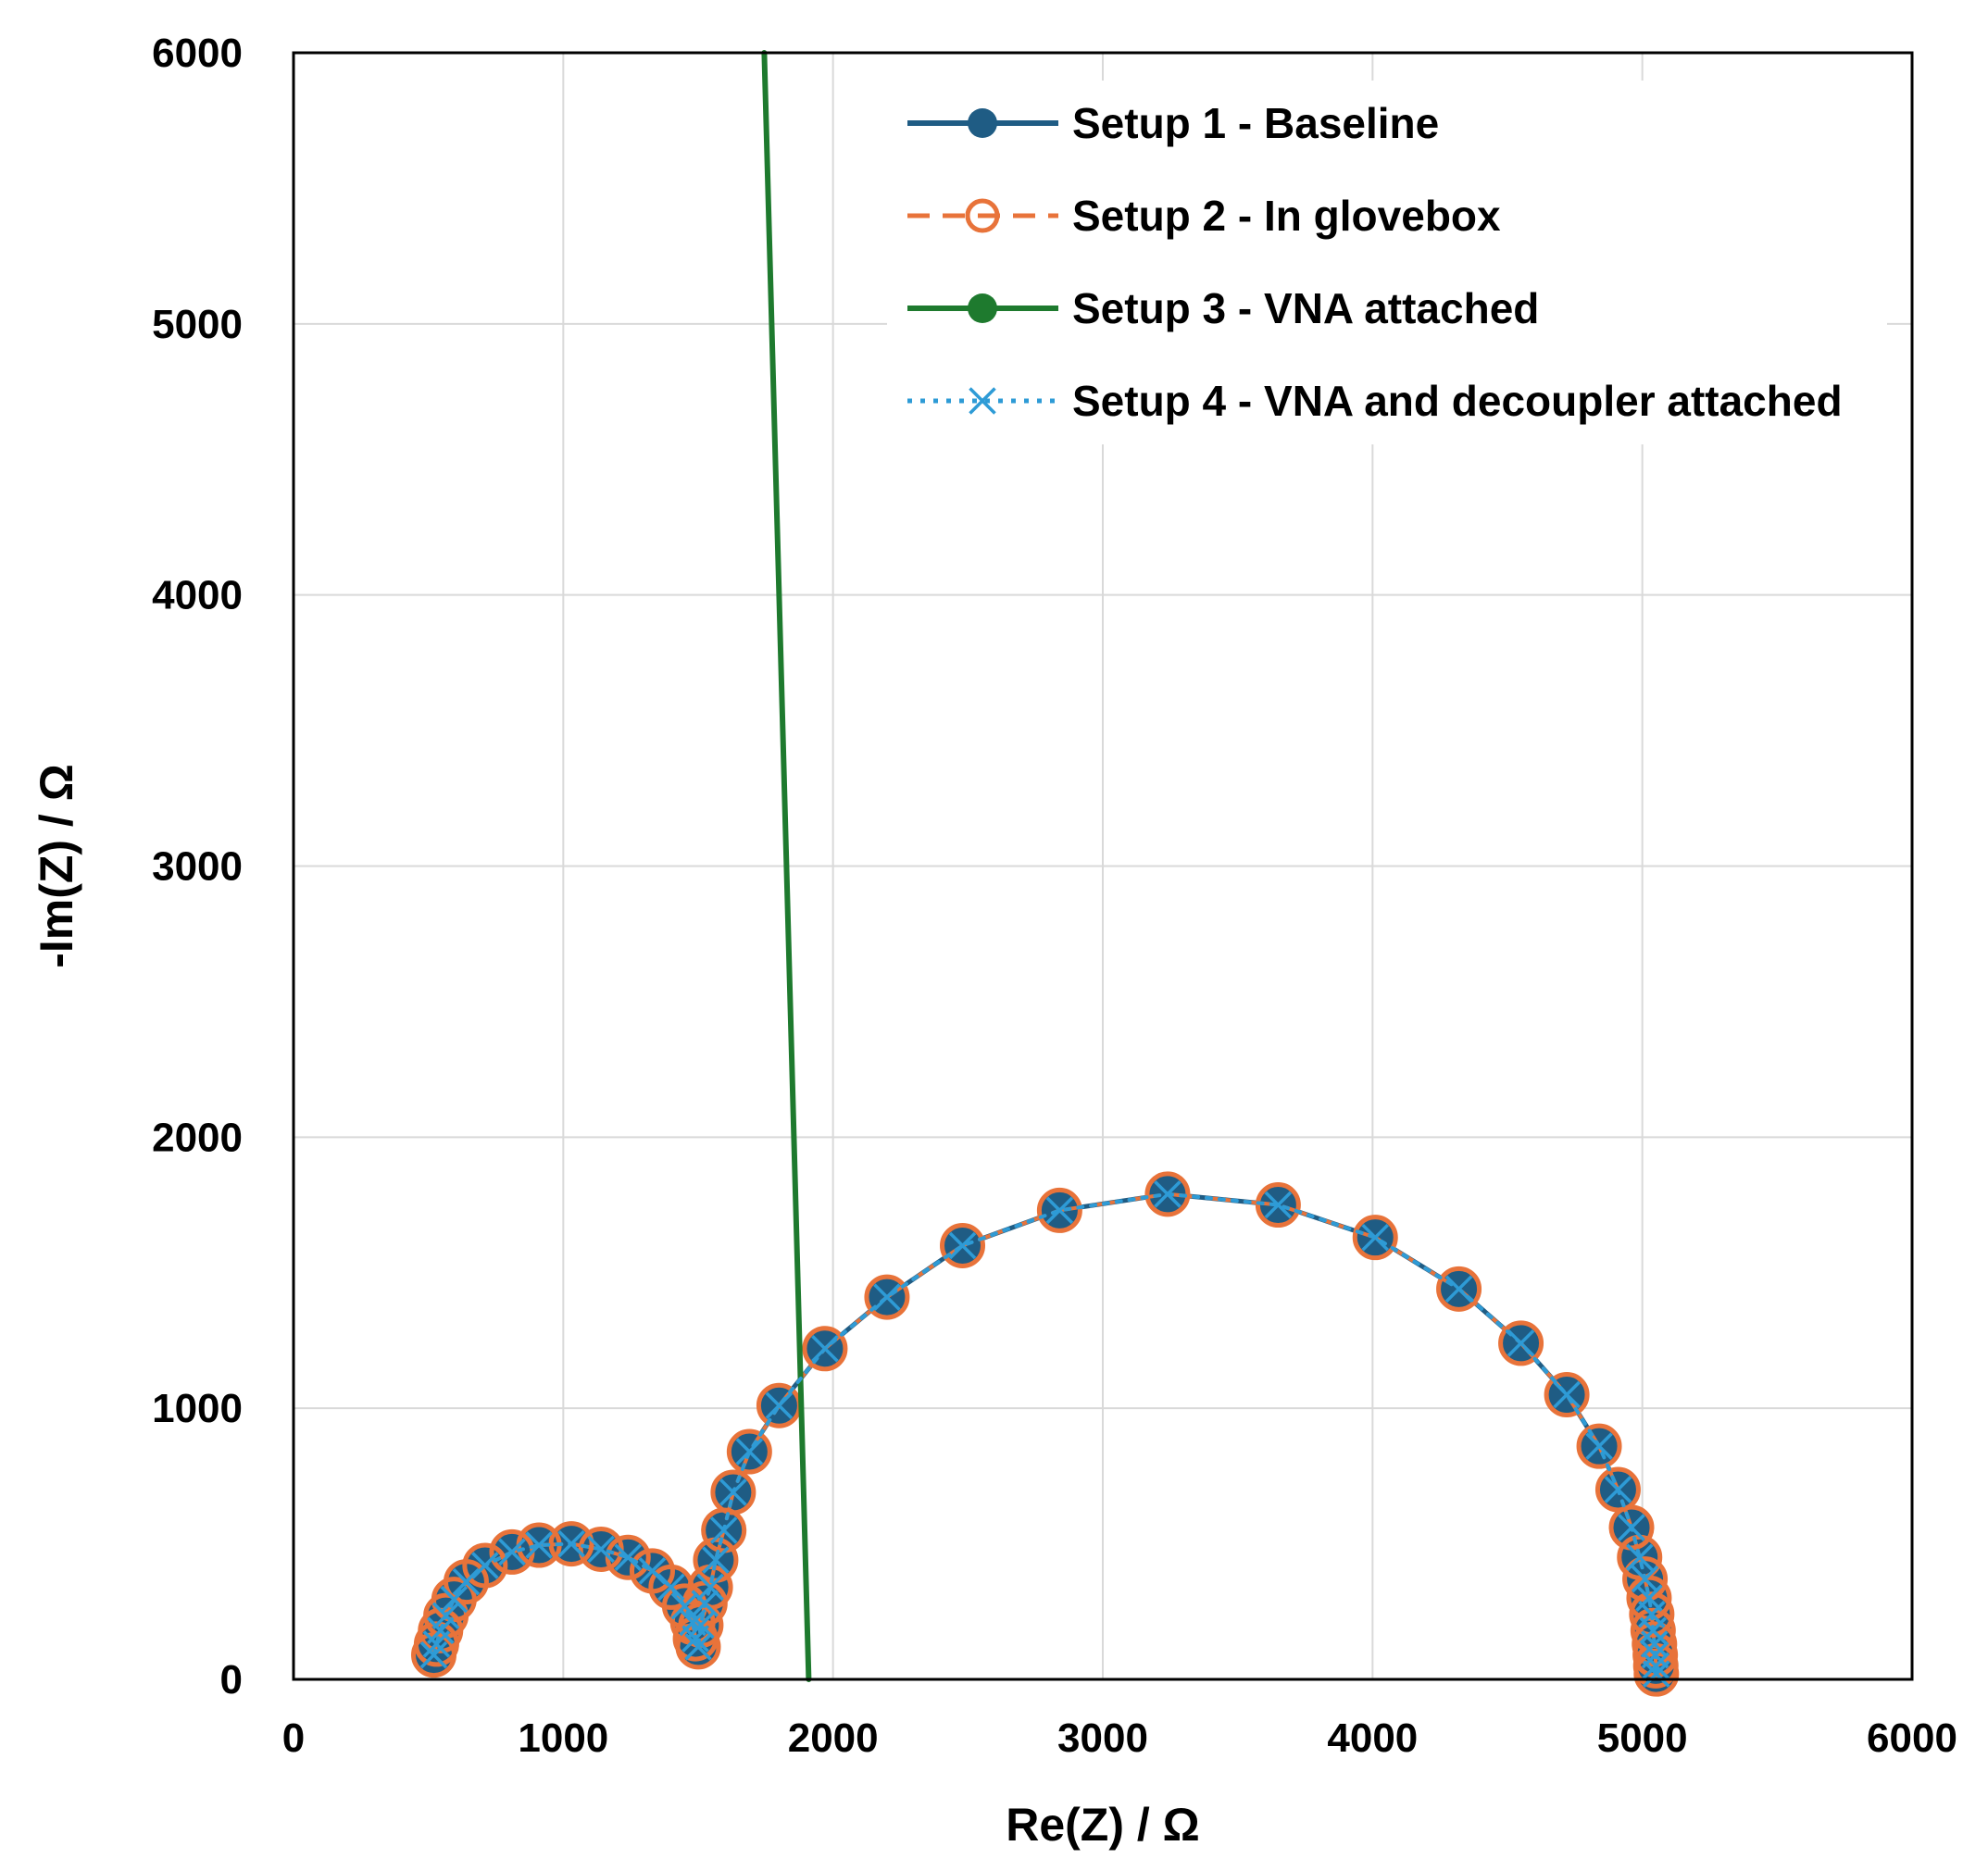 Image resolution: width=1988 pixels, height=1871 pixels. I want to click on legend-item: Setup 3 - VNA attached, so click(1223, 308).